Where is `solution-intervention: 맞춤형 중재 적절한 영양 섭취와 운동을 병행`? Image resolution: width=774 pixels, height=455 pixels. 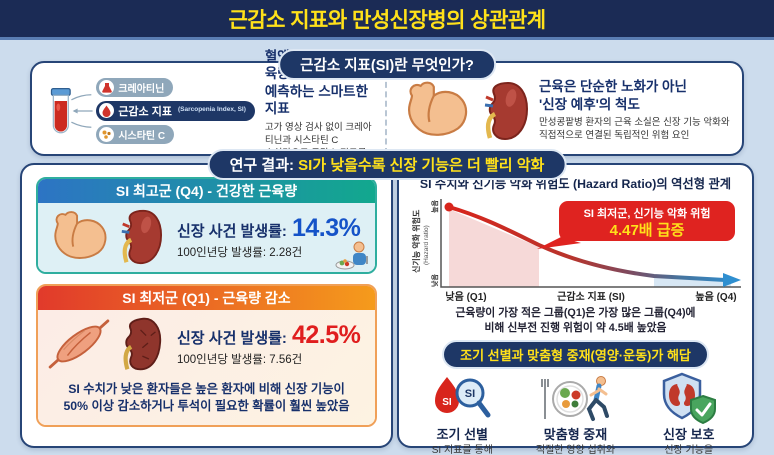
solution-intervention: 맞춤형 중재 적절한 영양 섭취와 운동을 병행 is located at coordinates (575, 414).